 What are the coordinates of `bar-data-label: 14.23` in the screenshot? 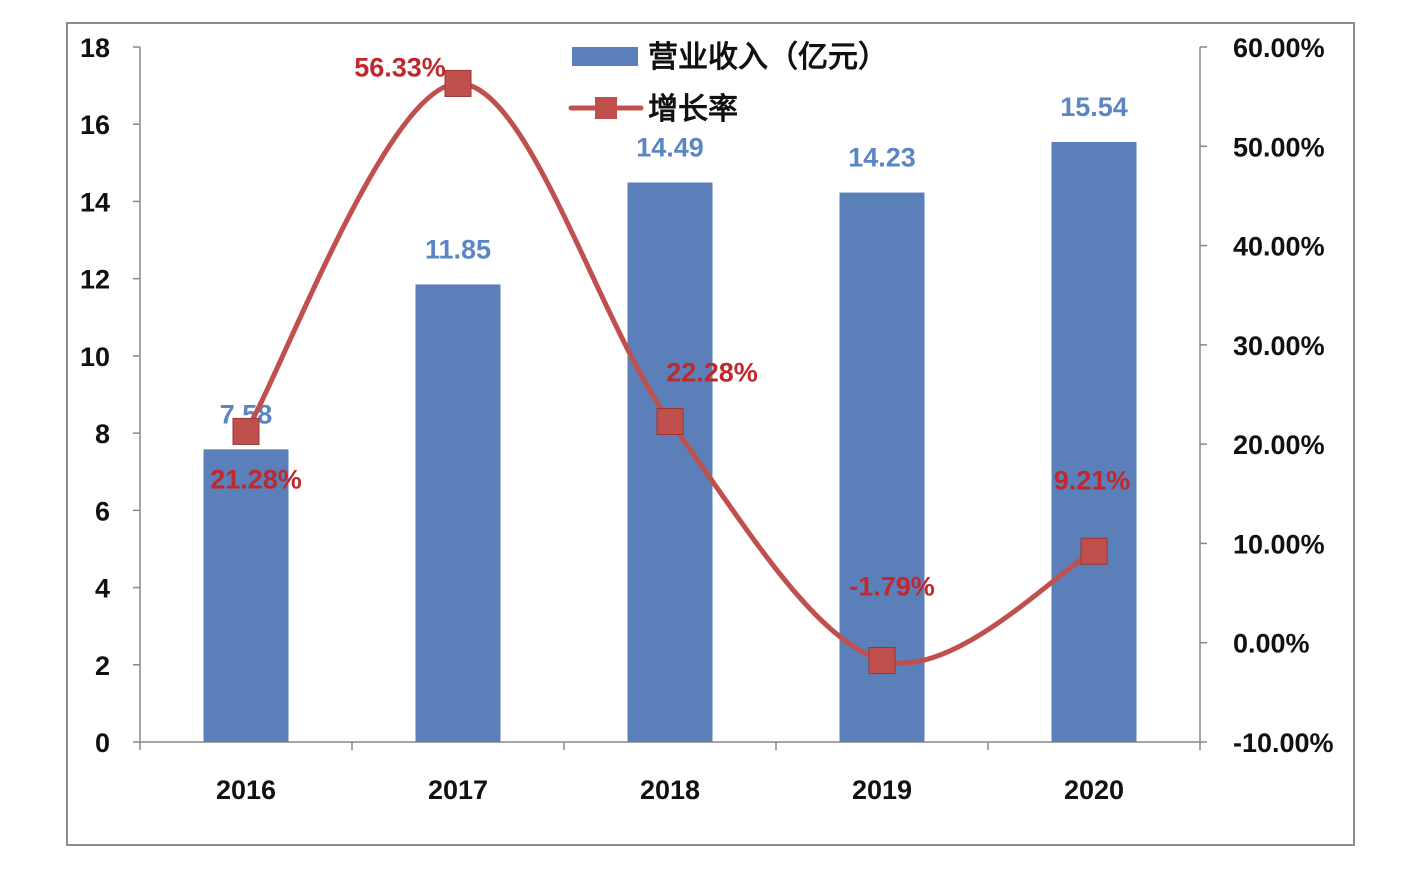 It's located at (882, 158).